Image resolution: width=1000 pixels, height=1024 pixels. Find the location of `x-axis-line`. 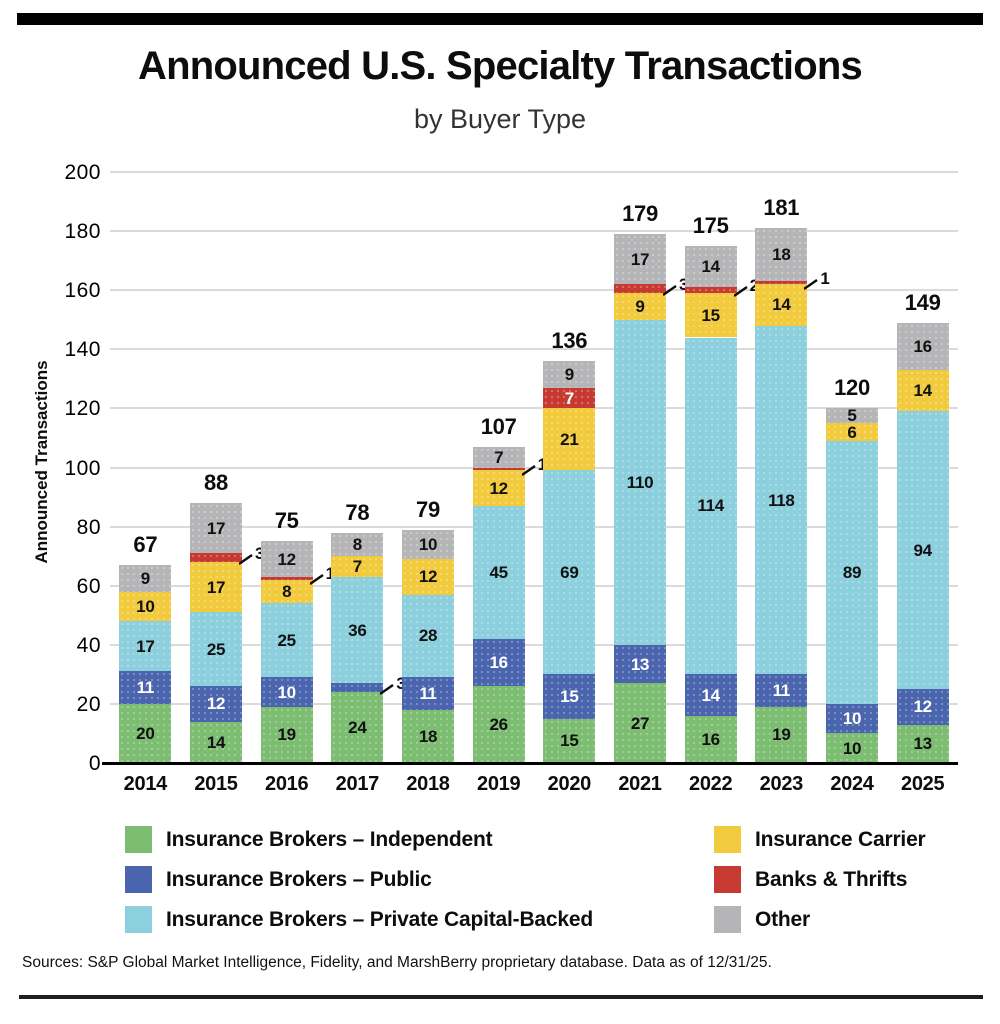

x-axis-line is located at coordinates (530, 763).